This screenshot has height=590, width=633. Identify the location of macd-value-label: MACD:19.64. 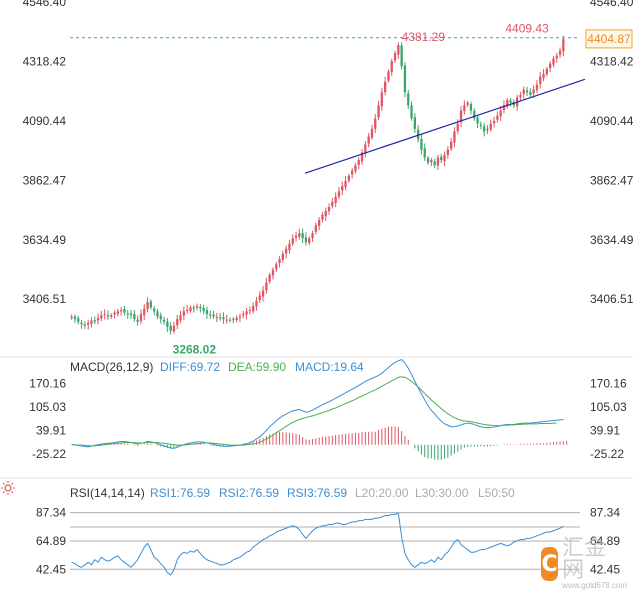
(329, 367).